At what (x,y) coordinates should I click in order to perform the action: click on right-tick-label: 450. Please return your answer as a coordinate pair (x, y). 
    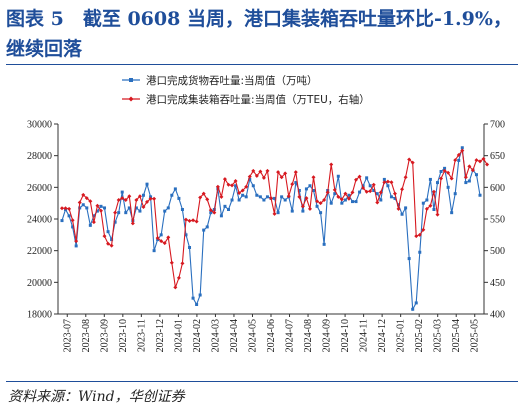
    Looking at the image, I should click on (497, 283).